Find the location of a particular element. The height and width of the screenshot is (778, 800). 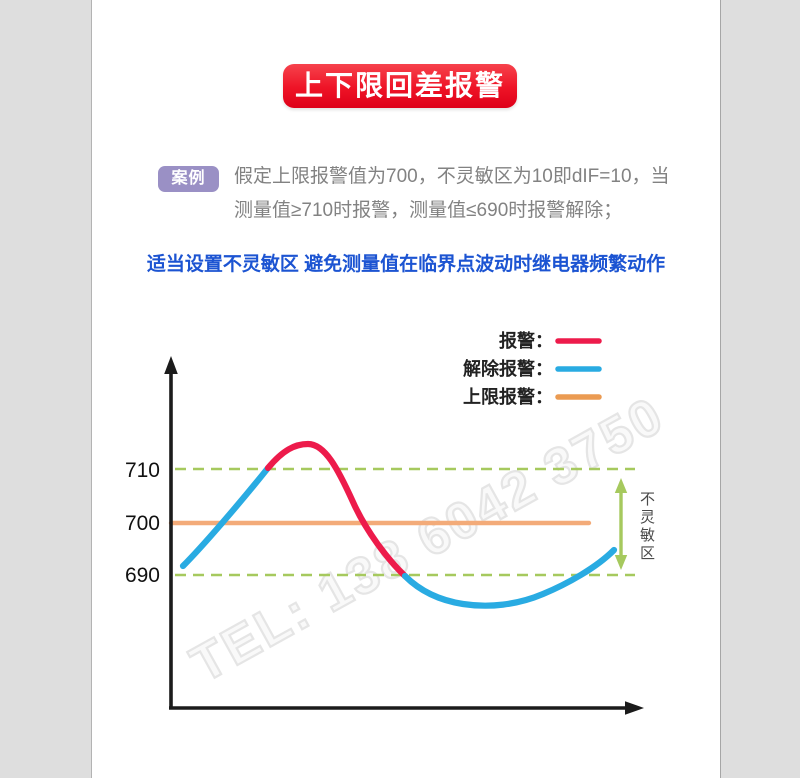

legend-label-upper-limit: 上限报警： is located at coordinates (508, 396).